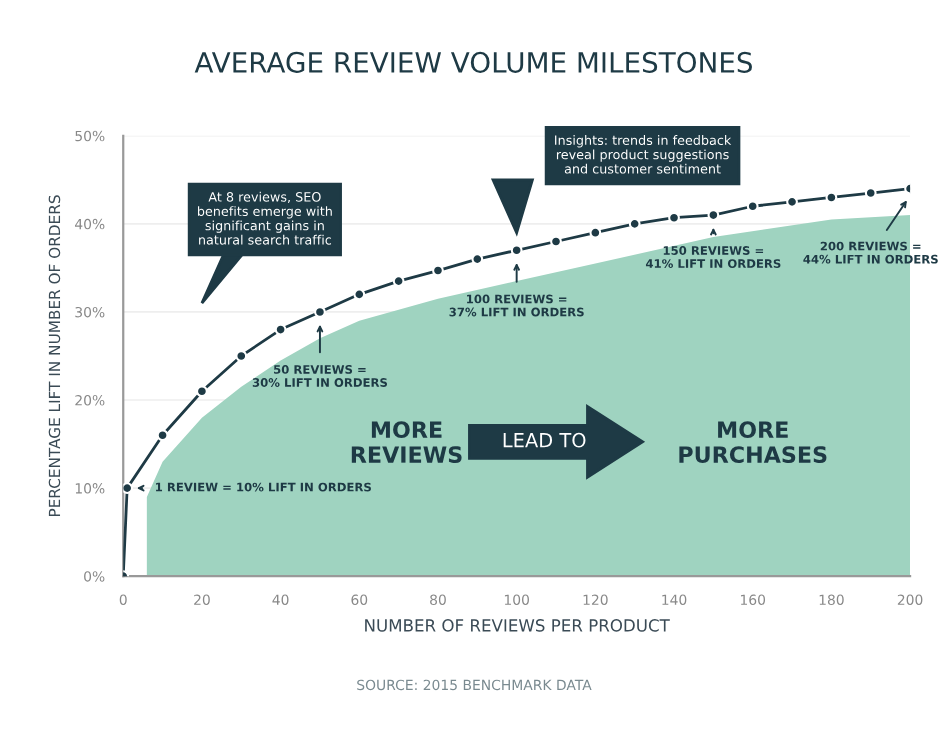 Image resolution: width=948 pixels, height=734 pixels. Describe the element at coordinates (753, 442) in the screenshot. I see `annotation: MORE PURCHASES` at that location.